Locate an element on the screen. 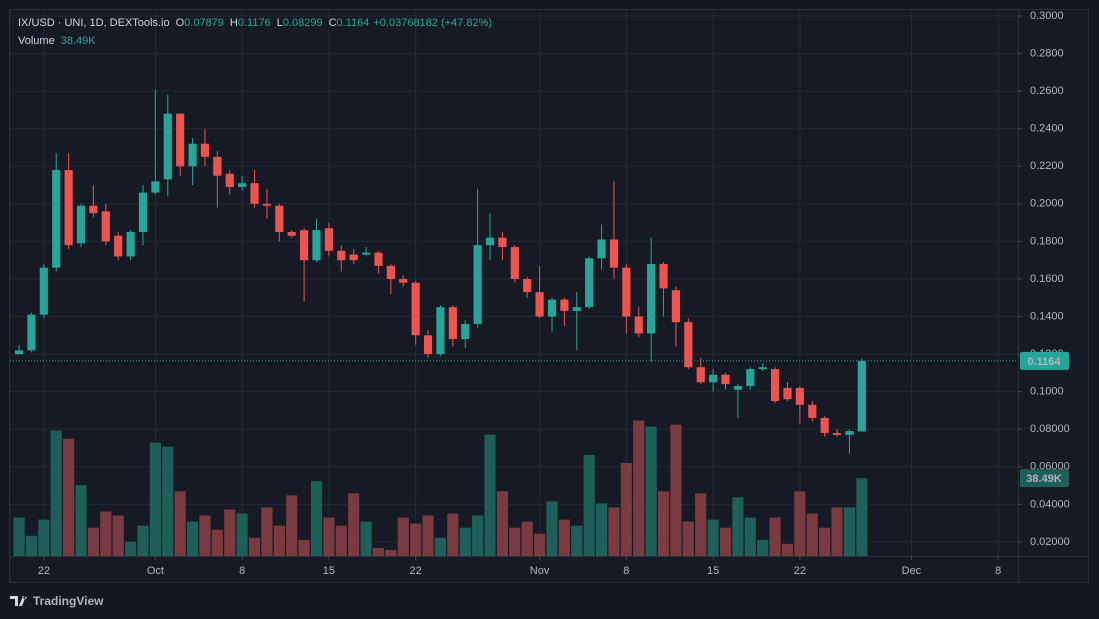  volume-label: Volume is located at coordinates (36, 41).